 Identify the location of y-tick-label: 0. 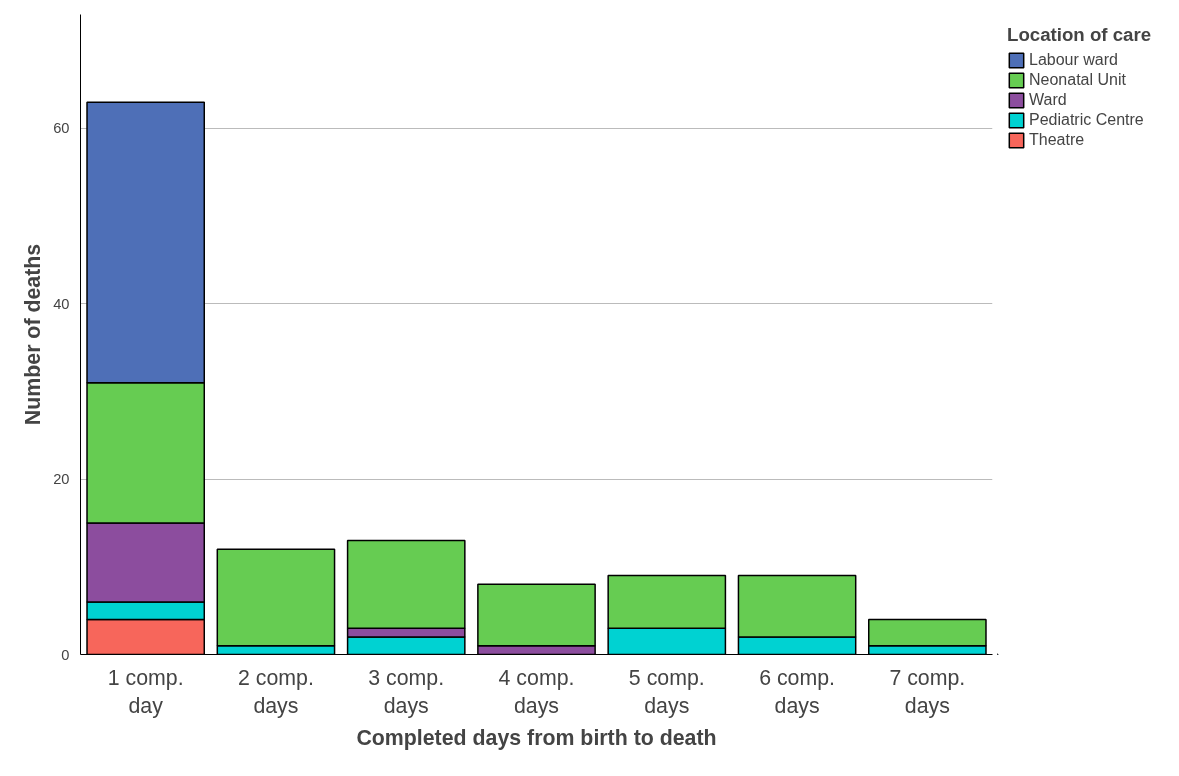
(65, 654).